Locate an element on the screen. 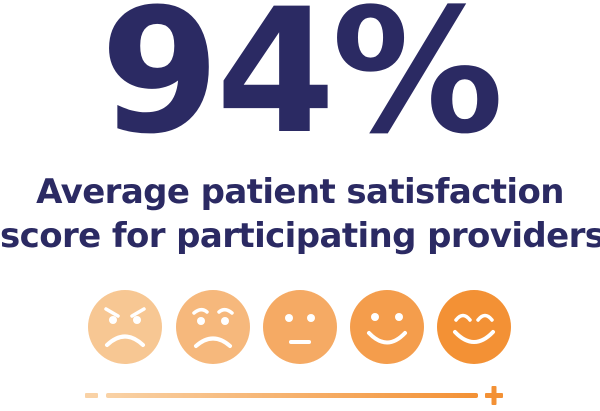  happy-face-icon is located at coordinates (474, 327).